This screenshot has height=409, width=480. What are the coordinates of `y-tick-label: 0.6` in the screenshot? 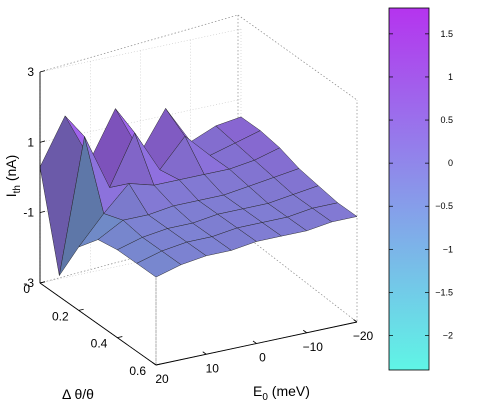 It's located at (137, 371).